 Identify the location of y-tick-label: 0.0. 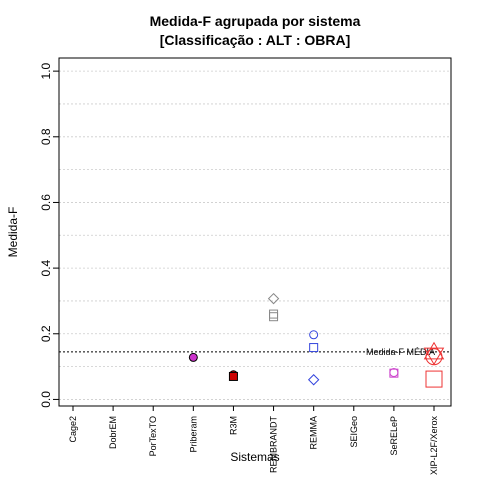
(46, 399).